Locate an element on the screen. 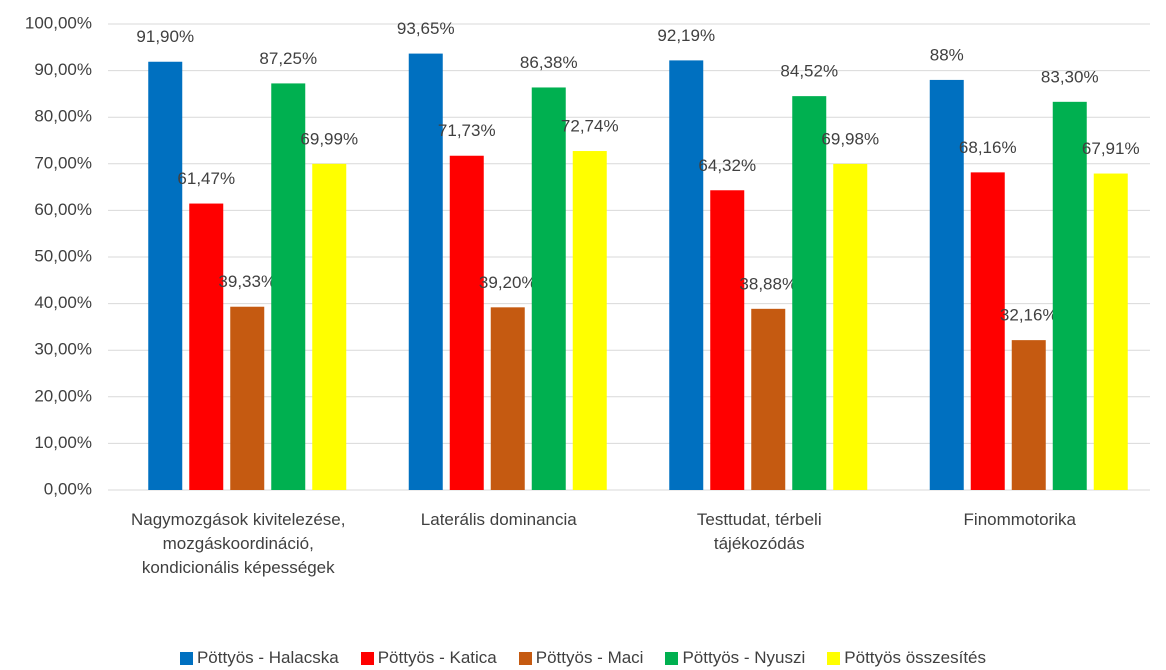  y-tick-label: 50,00% is located at coordinates (63, 255).